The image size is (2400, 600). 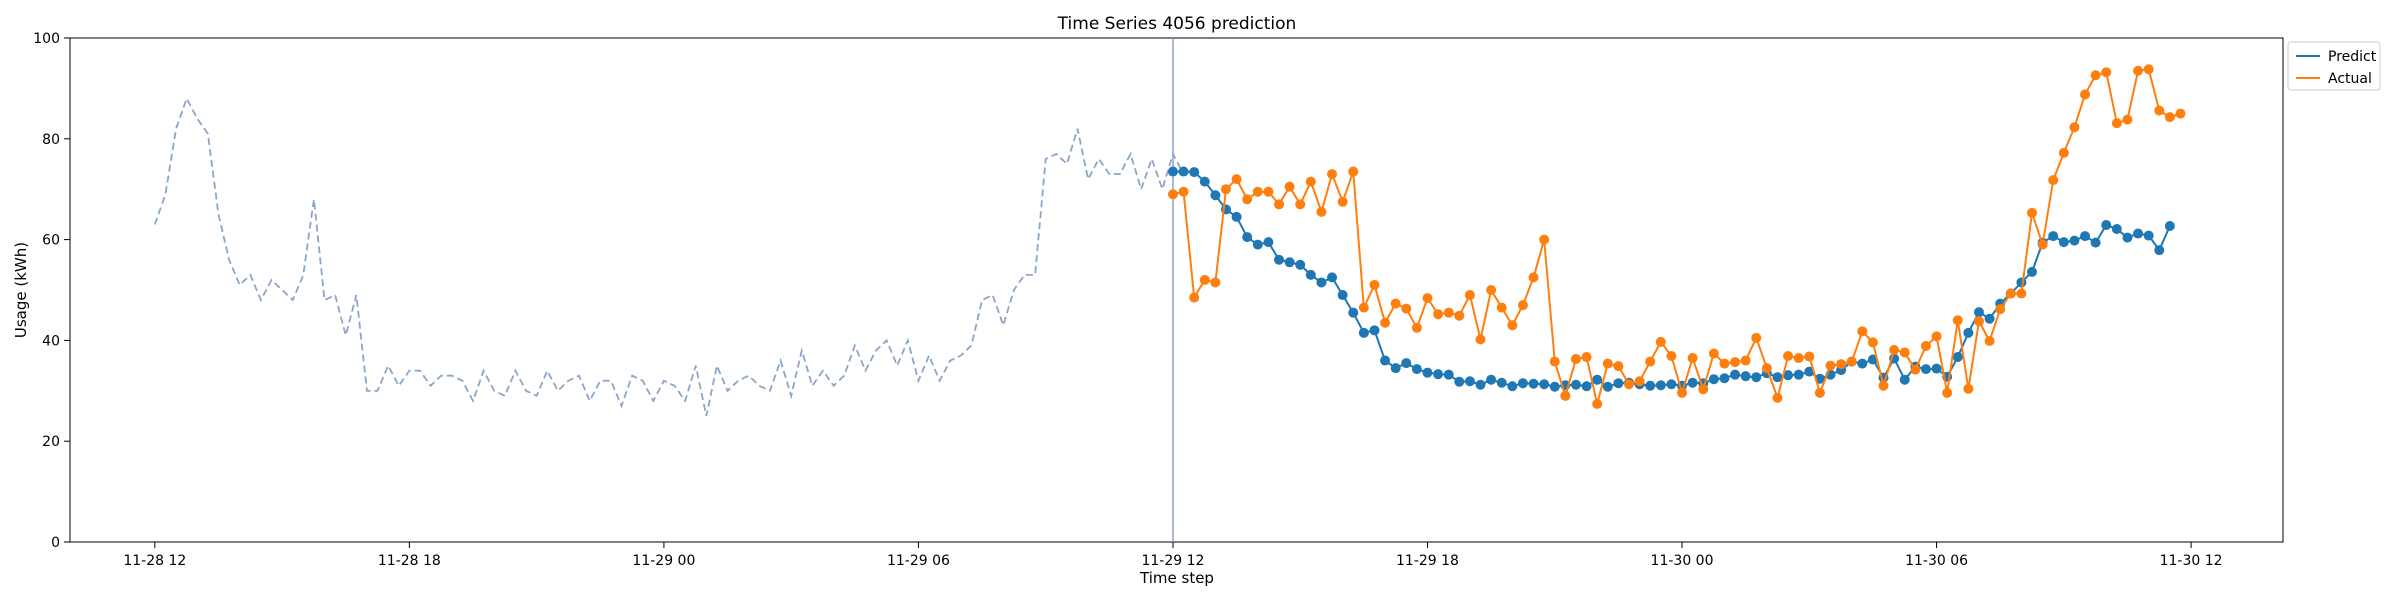 What do you see at coordinates (51, 241) in the screenshot?
I see `y-tick-label: 60` at bounding box center [51, 241].